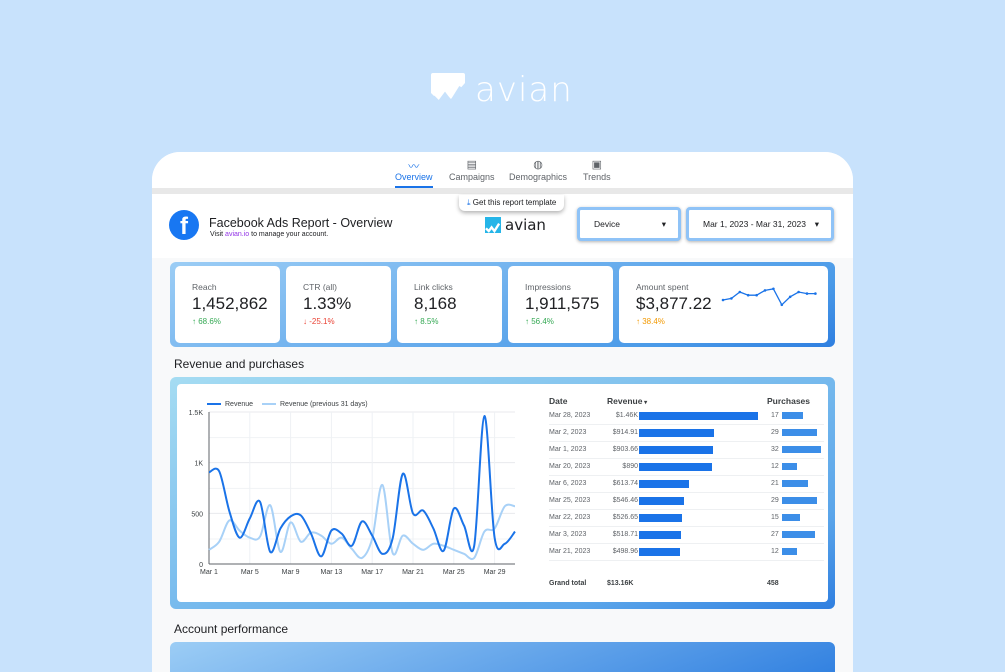  What do you see at coordinates (362, 522) in the screenshot?
I see `series-line-previous-revenue` at bounding box center [362, 522].